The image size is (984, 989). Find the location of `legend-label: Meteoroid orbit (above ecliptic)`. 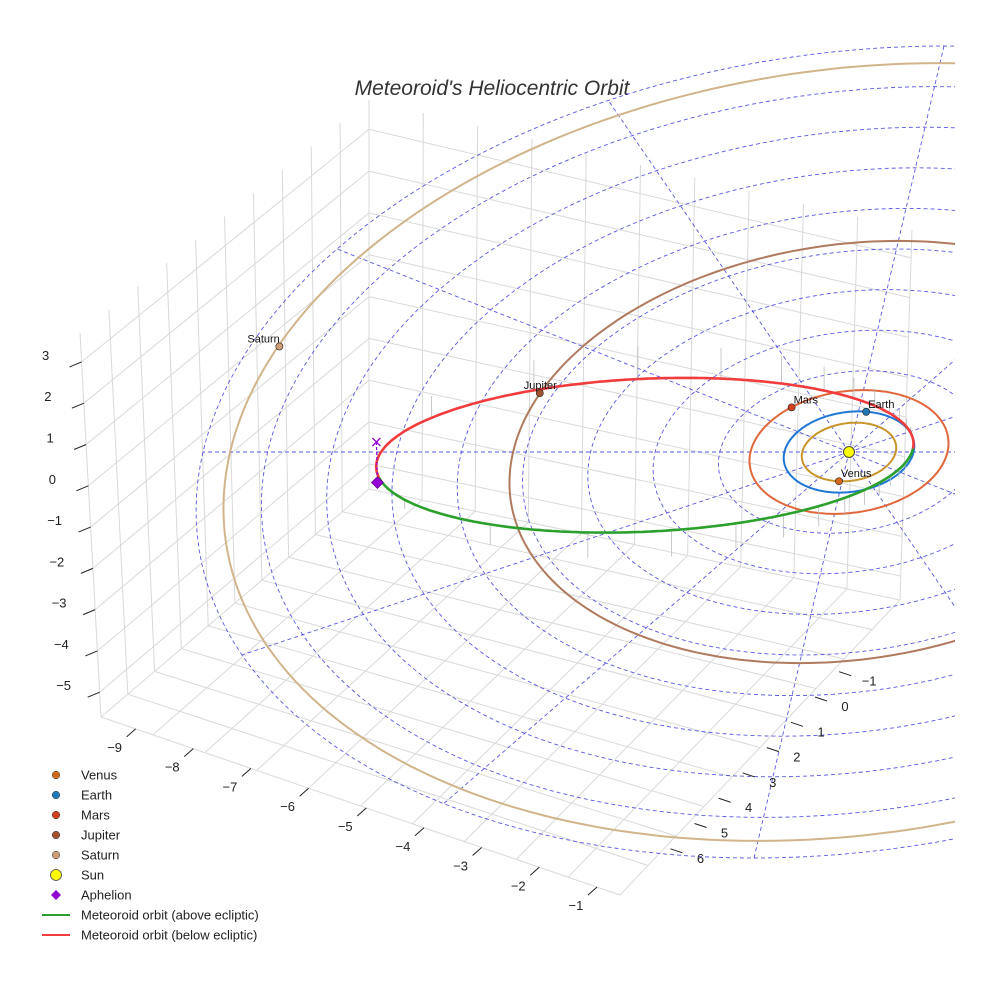

legend-label: Meteoroid orbit (above ecliptic) is located at coordinates (170, 915).